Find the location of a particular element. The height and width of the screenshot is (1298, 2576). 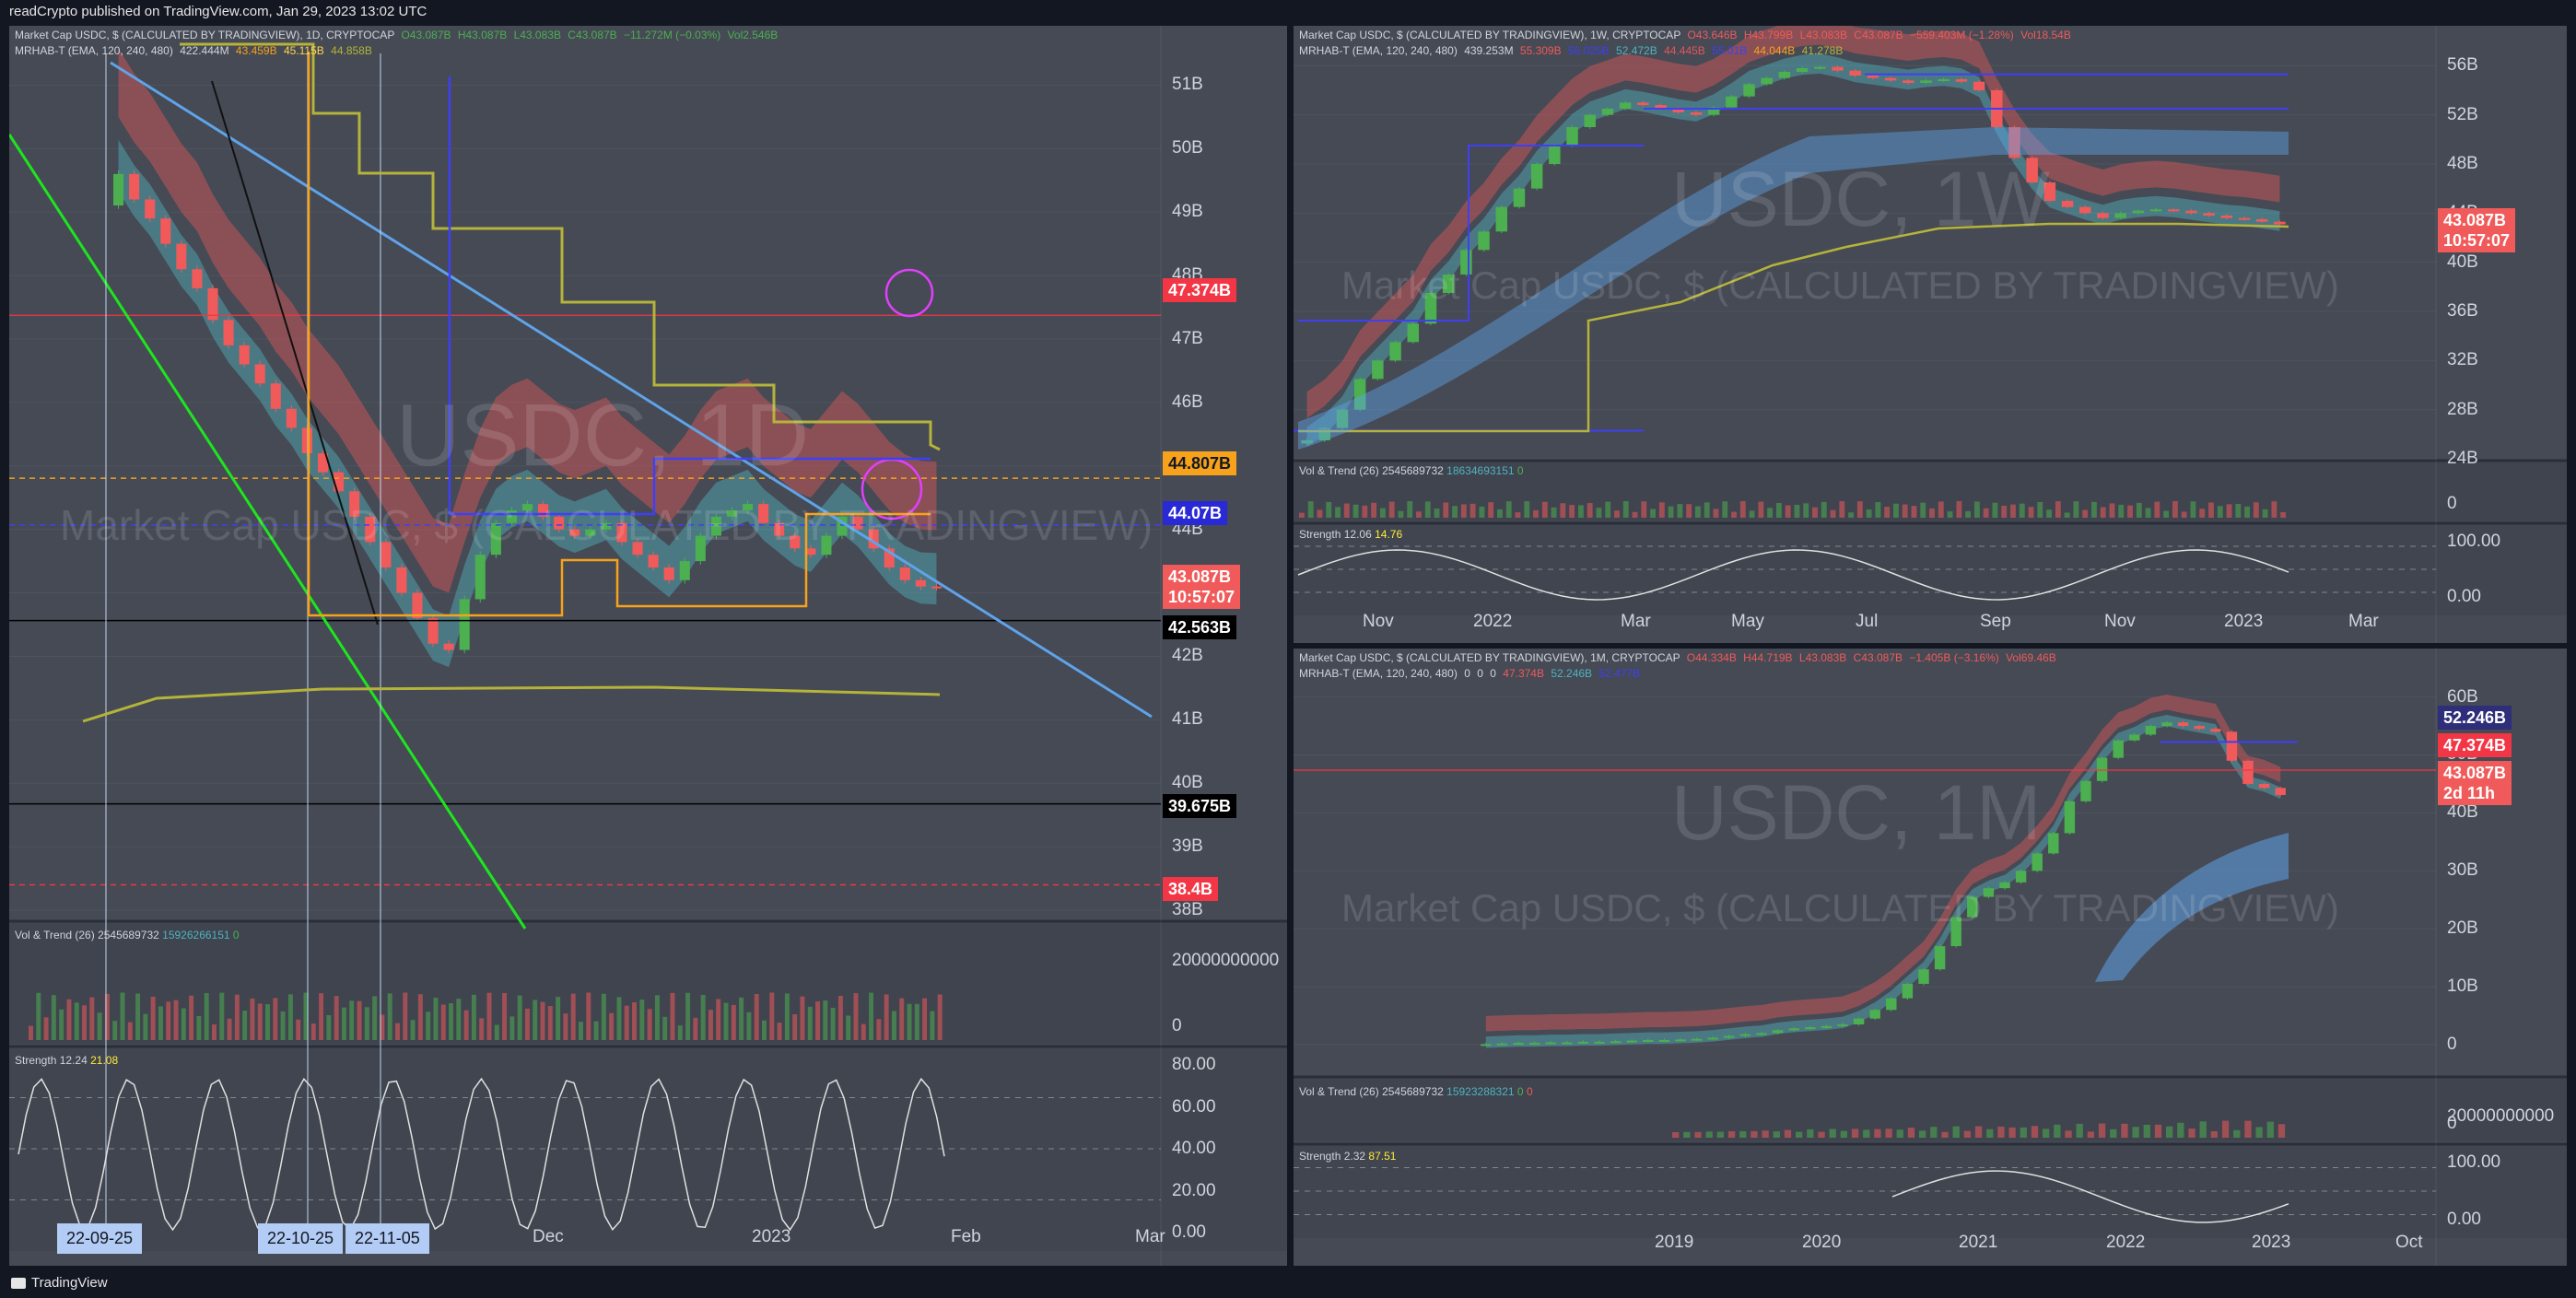

time-axis-tick: 2019 is located at coordinates (1674, 1242).